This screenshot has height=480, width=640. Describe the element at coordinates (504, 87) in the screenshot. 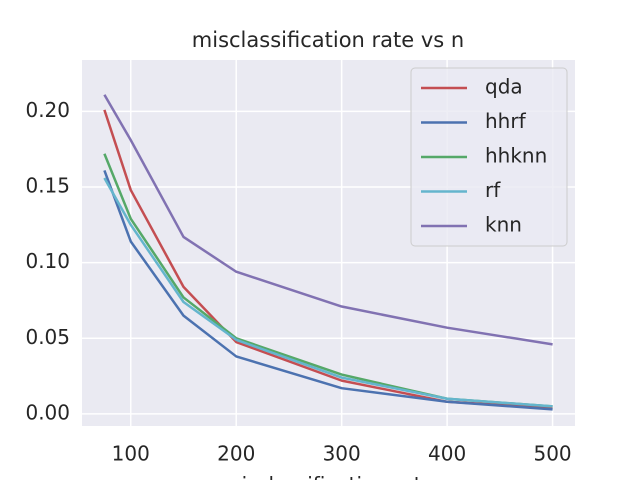

I see `legend-label: qda` at that location.